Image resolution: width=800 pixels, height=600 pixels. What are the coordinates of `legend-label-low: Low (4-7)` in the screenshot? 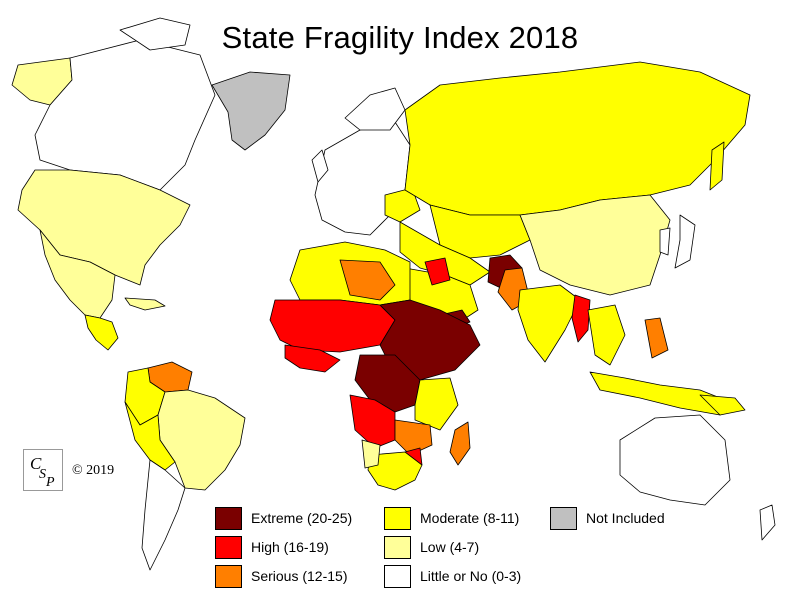 It's located at (450, 547).